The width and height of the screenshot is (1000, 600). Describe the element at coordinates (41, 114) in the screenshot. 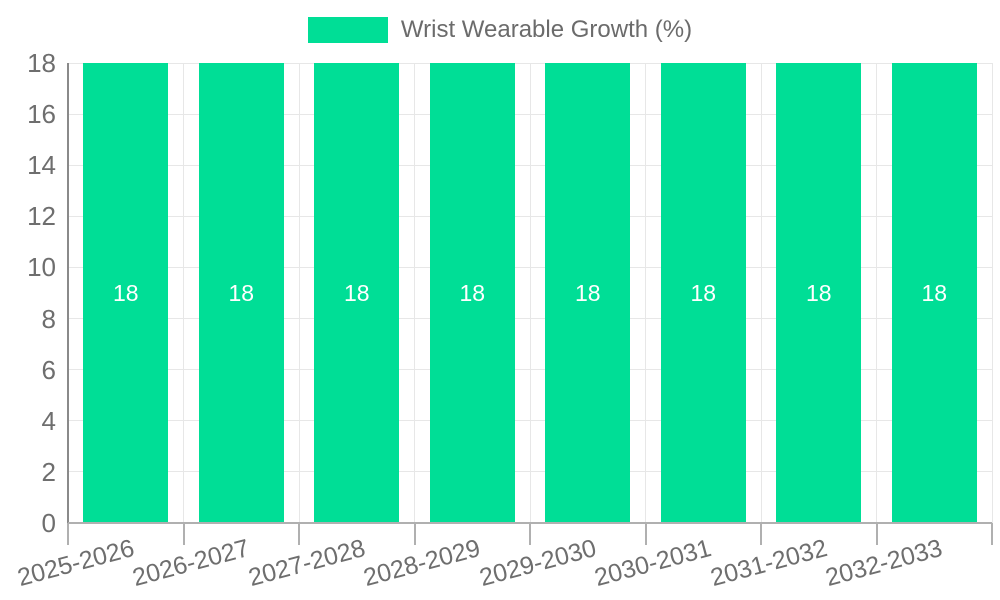

I see `y-axis-tick-label: 16` at that location.